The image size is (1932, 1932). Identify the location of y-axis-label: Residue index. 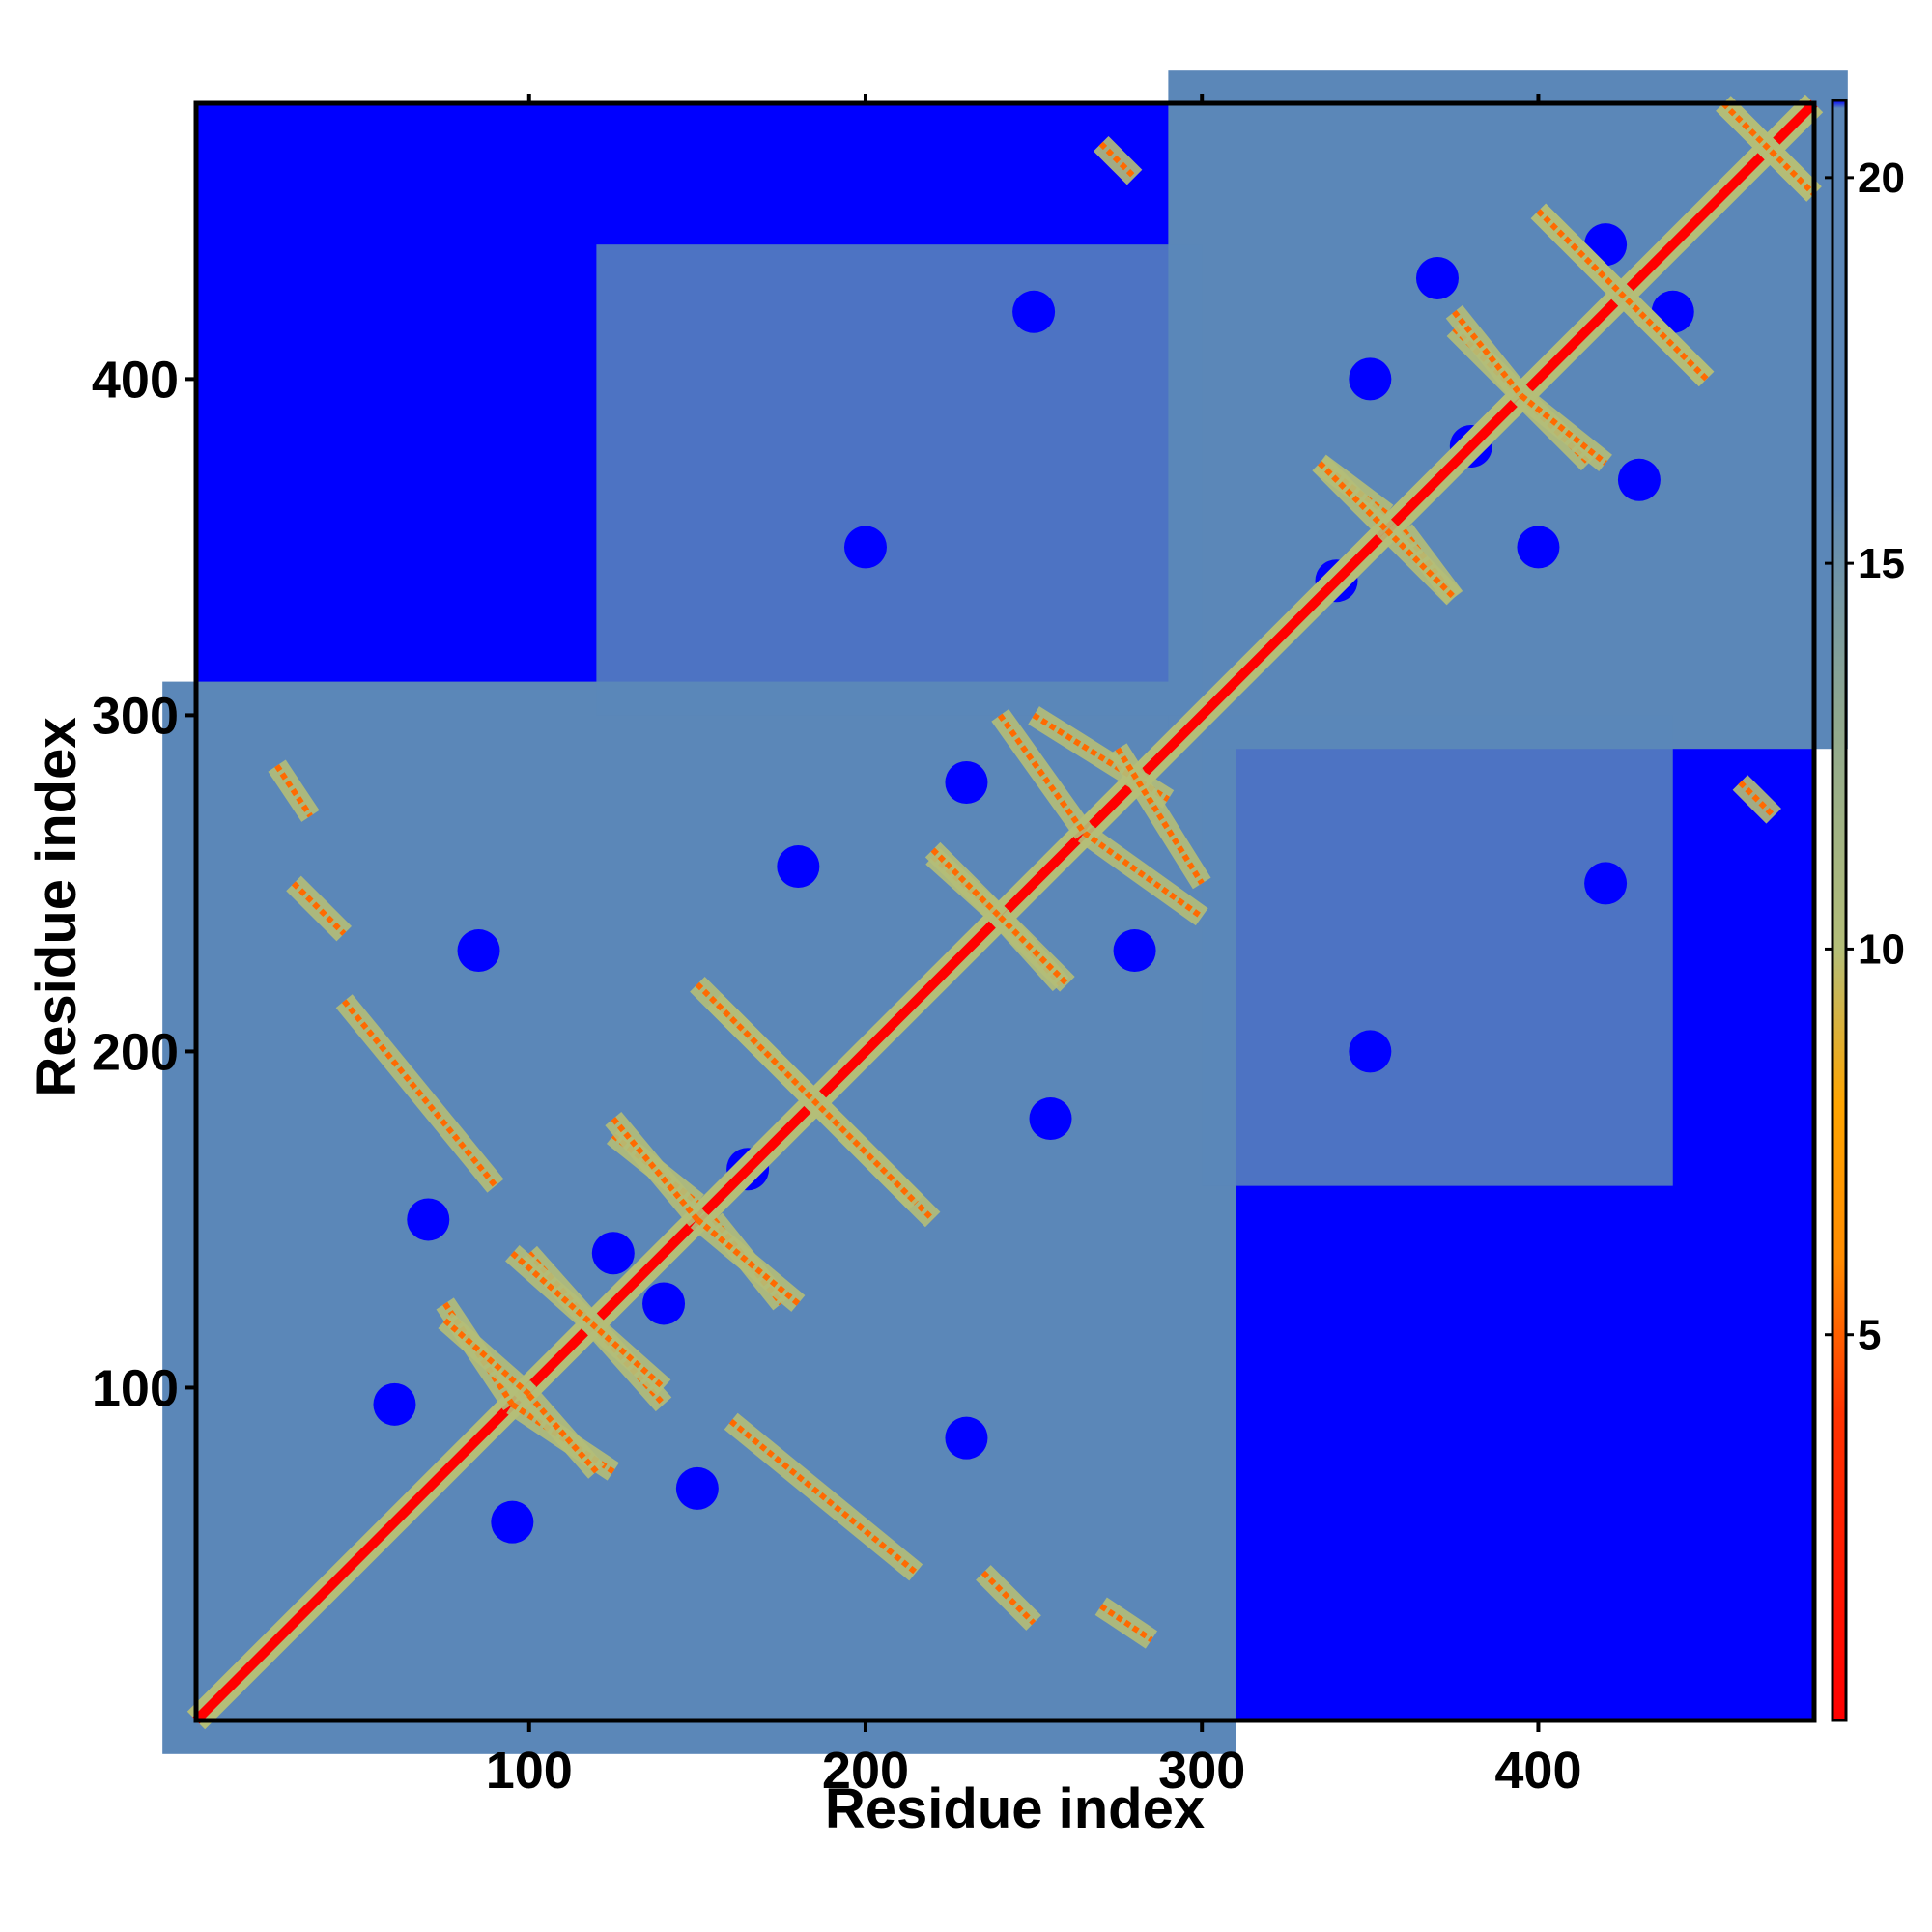
(56, 906).